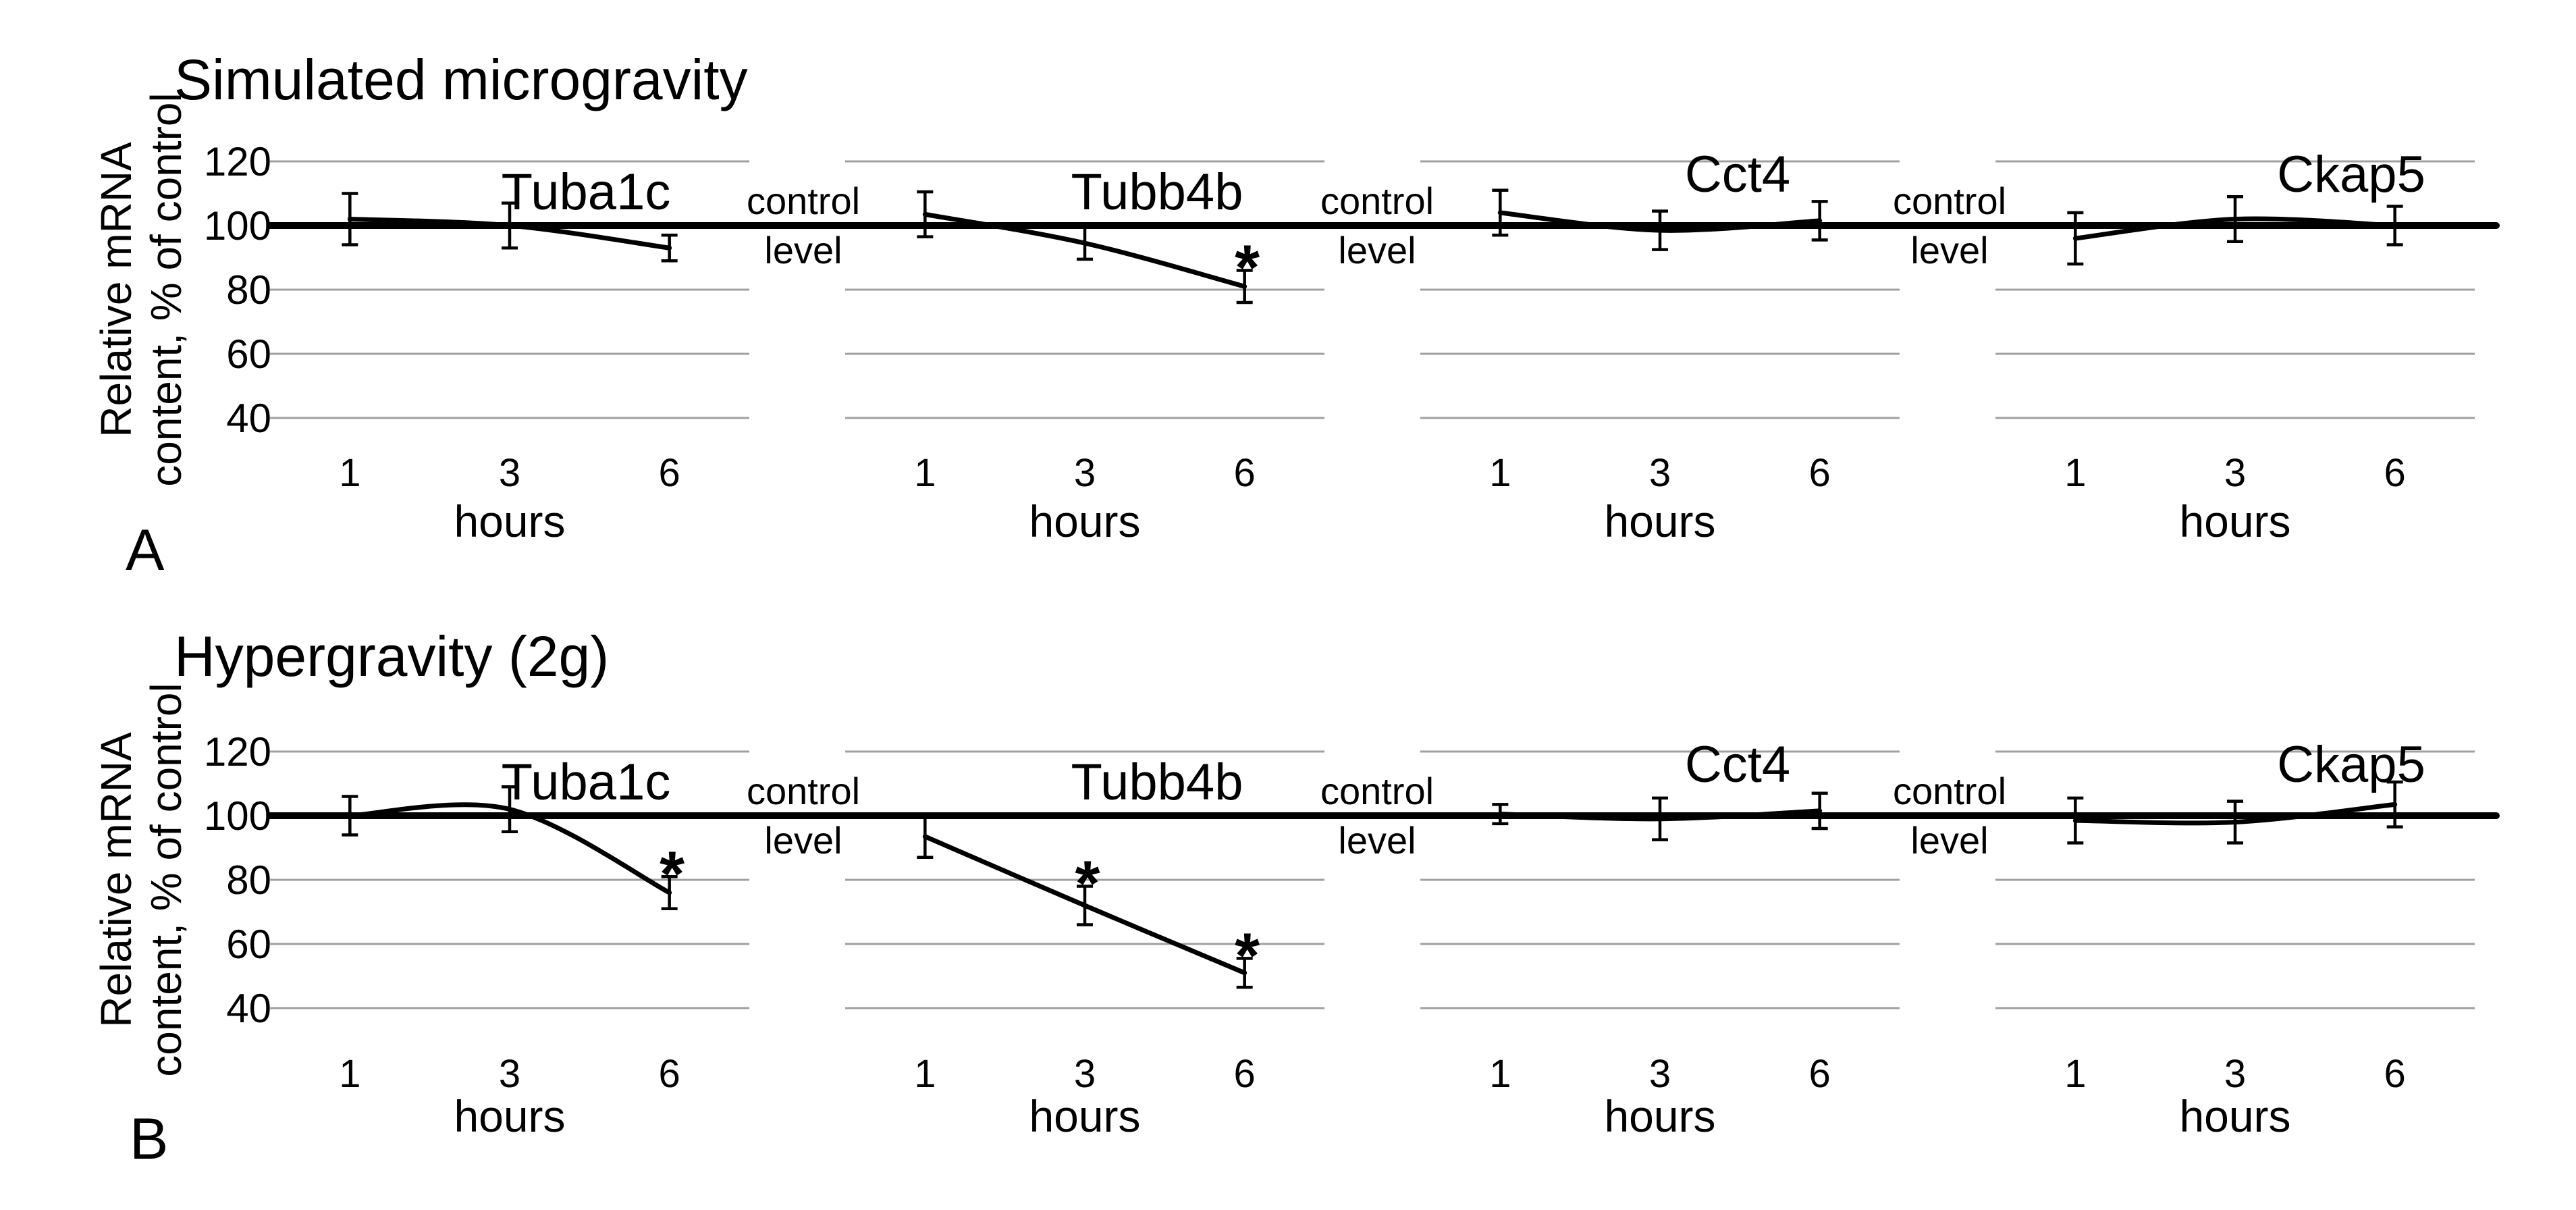  I want to click on panel-b-level-label-2: level, so click(1949, 840).